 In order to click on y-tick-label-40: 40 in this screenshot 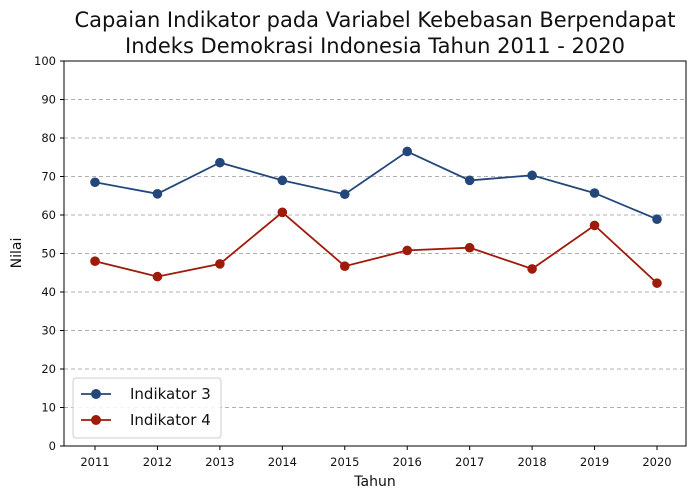, I will do `click(48, 292)`.